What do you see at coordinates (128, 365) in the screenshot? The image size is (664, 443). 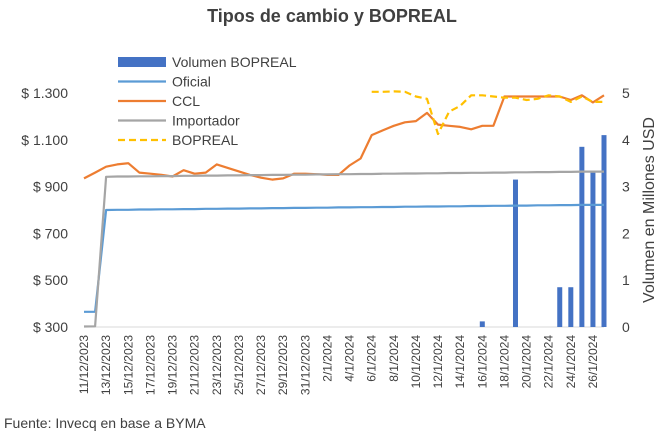 I see `x-tick-label: 15/12/2023` at bounding box center [128, 365].